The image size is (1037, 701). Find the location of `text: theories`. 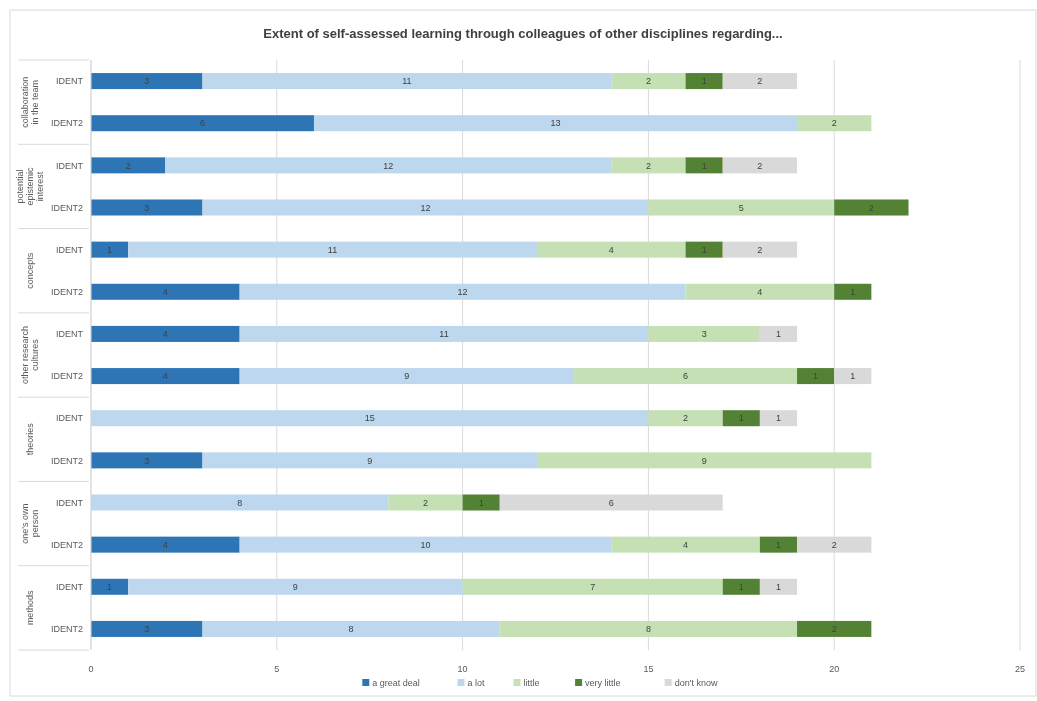

text: theories is located at coordinates (30, 439).